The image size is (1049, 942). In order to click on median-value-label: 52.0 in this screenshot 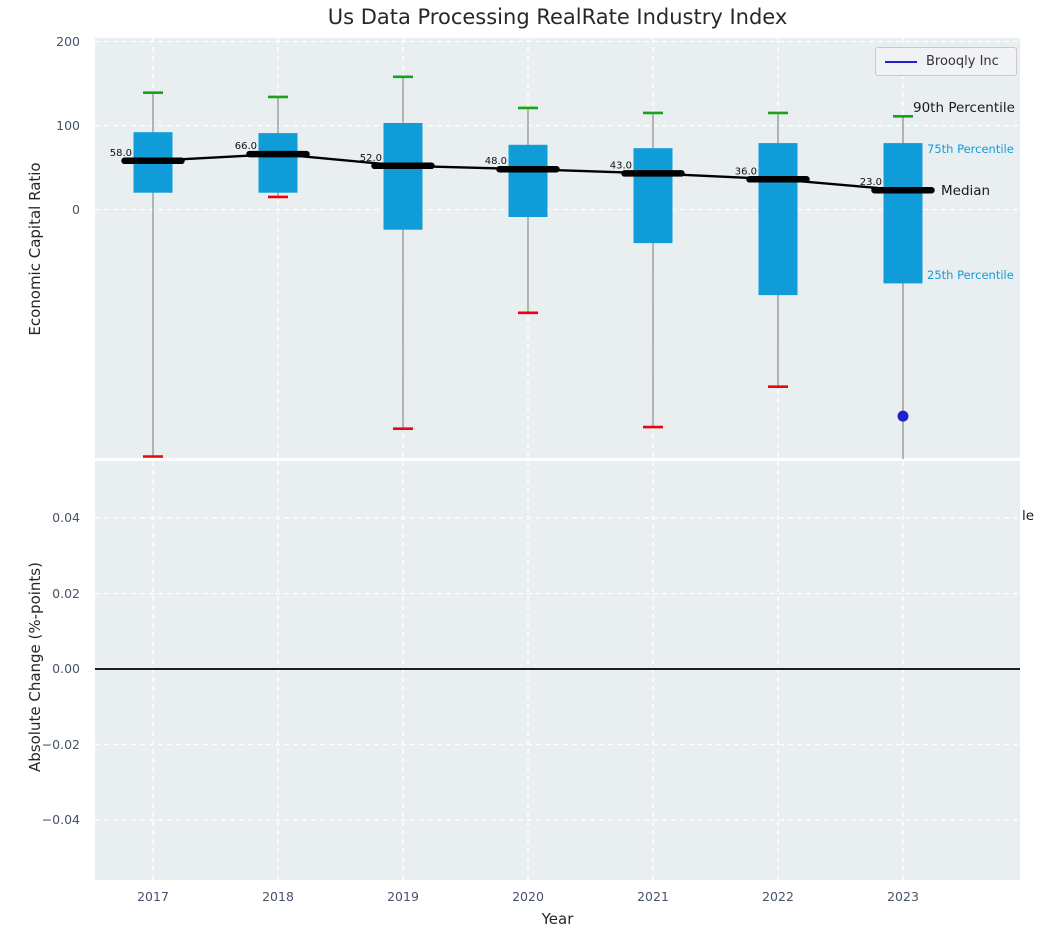, I will do `click(371, 158)`.